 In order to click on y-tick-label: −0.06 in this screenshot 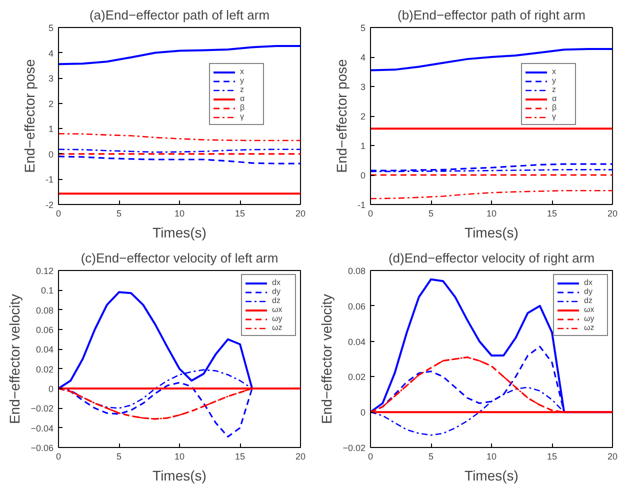, I will do `click(42, 448)`.